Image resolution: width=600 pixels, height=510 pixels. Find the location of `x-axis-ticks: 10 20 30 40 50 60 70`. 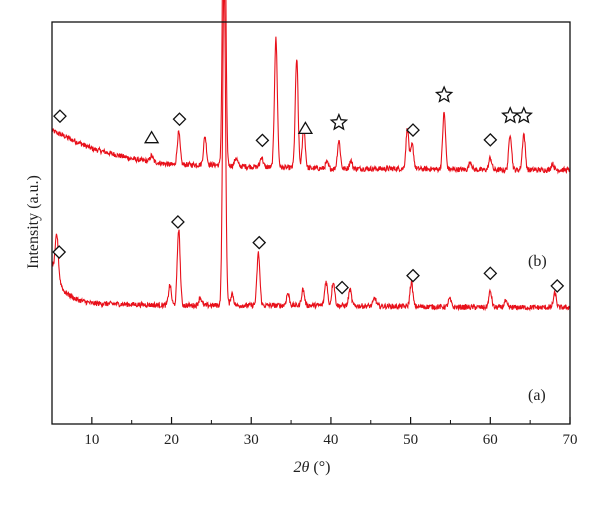

x-axis-ticks: 10 20 30 40 50 60 70 is located at coordinates (314, 432).